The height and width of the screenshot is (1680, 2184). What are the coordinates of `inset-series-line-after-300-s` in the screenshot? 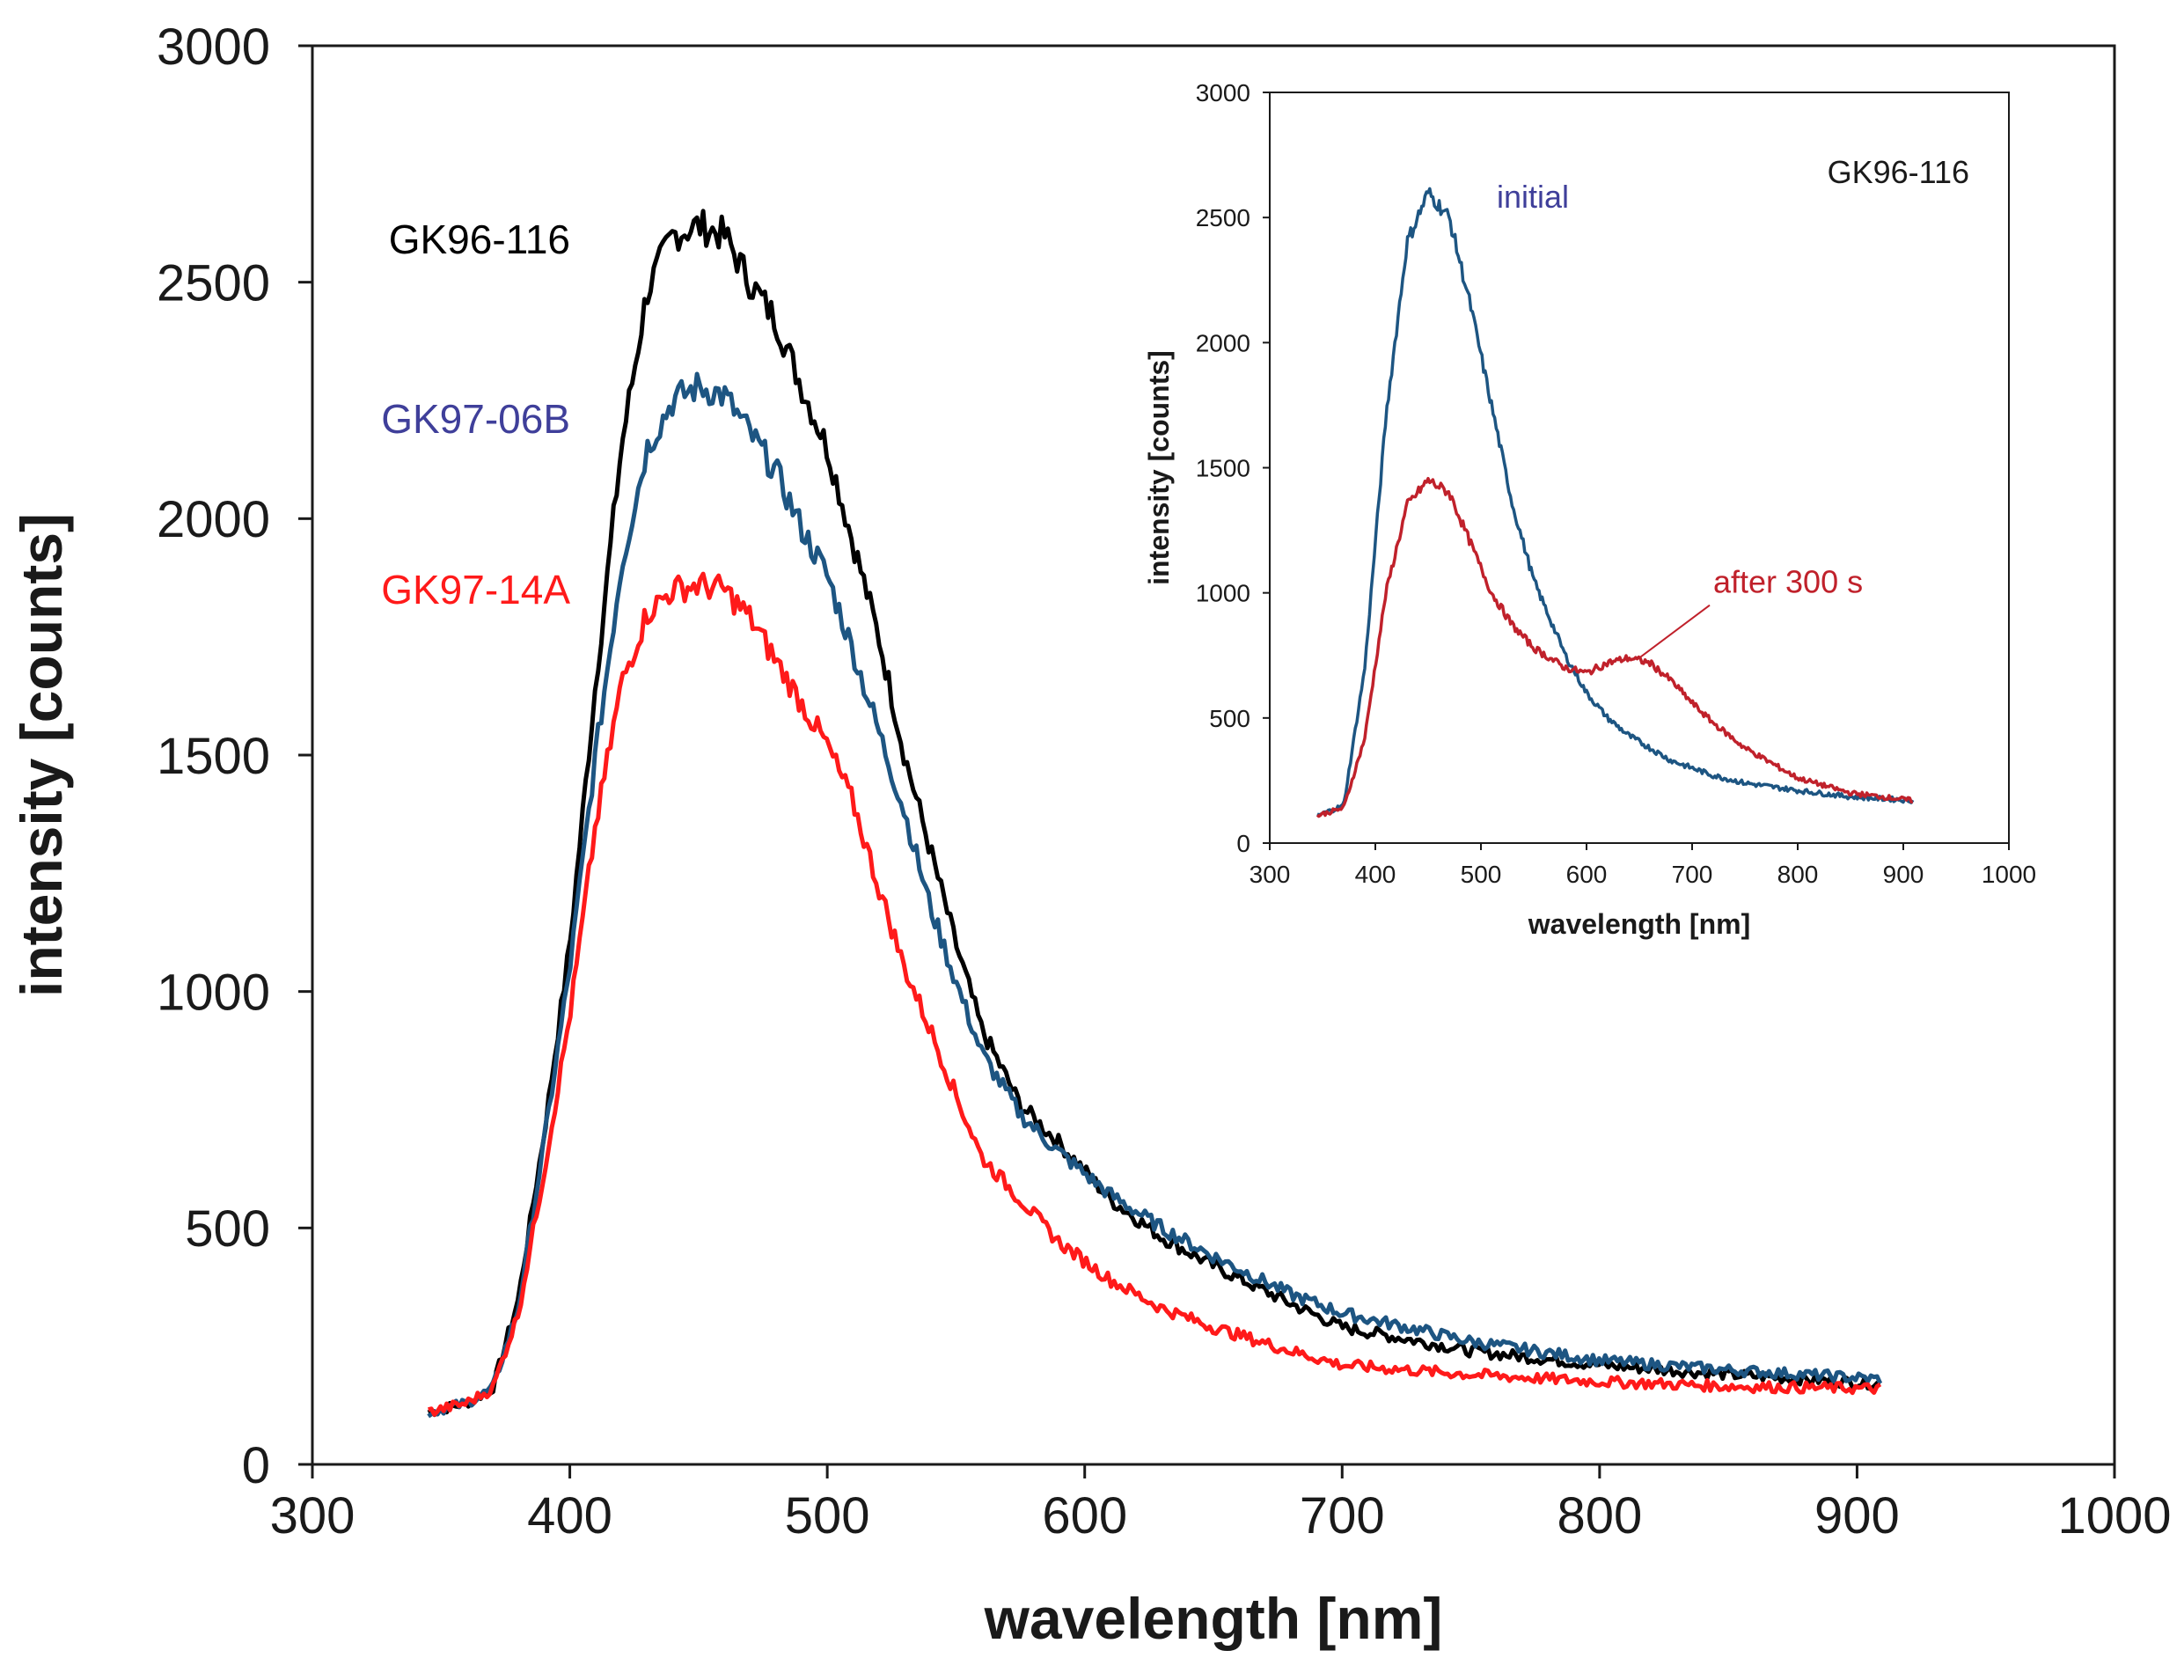 It's located at (1614, 647).